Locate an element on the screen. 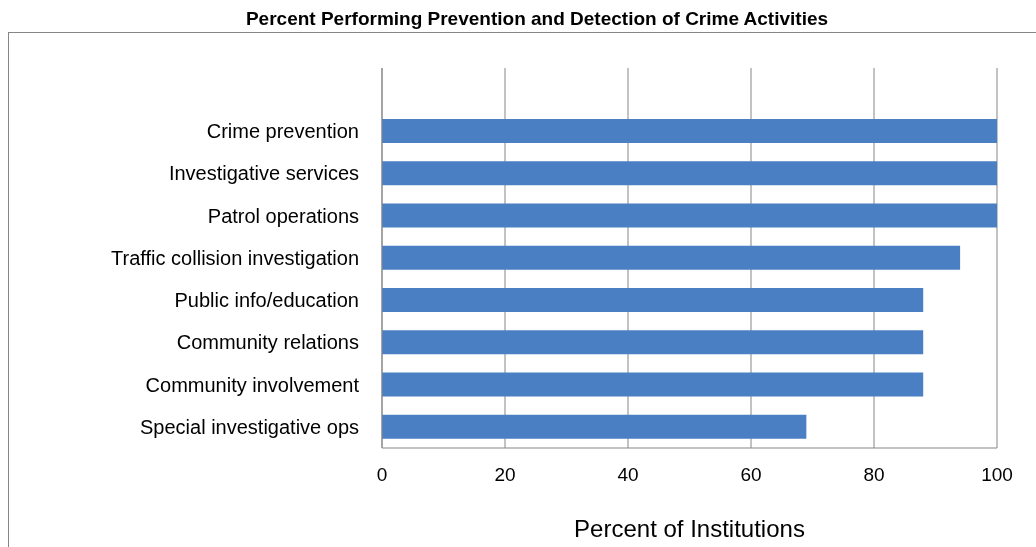  y-tick-label: Investigative services is located at coordinates (263, 173).